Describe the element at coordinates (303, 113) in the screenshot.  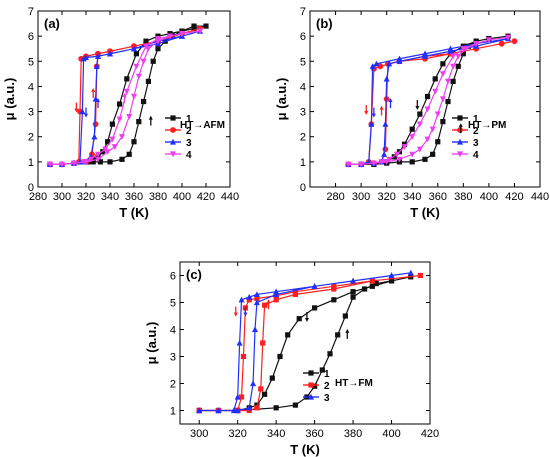
I see `y-tick-label: 3` at that location.